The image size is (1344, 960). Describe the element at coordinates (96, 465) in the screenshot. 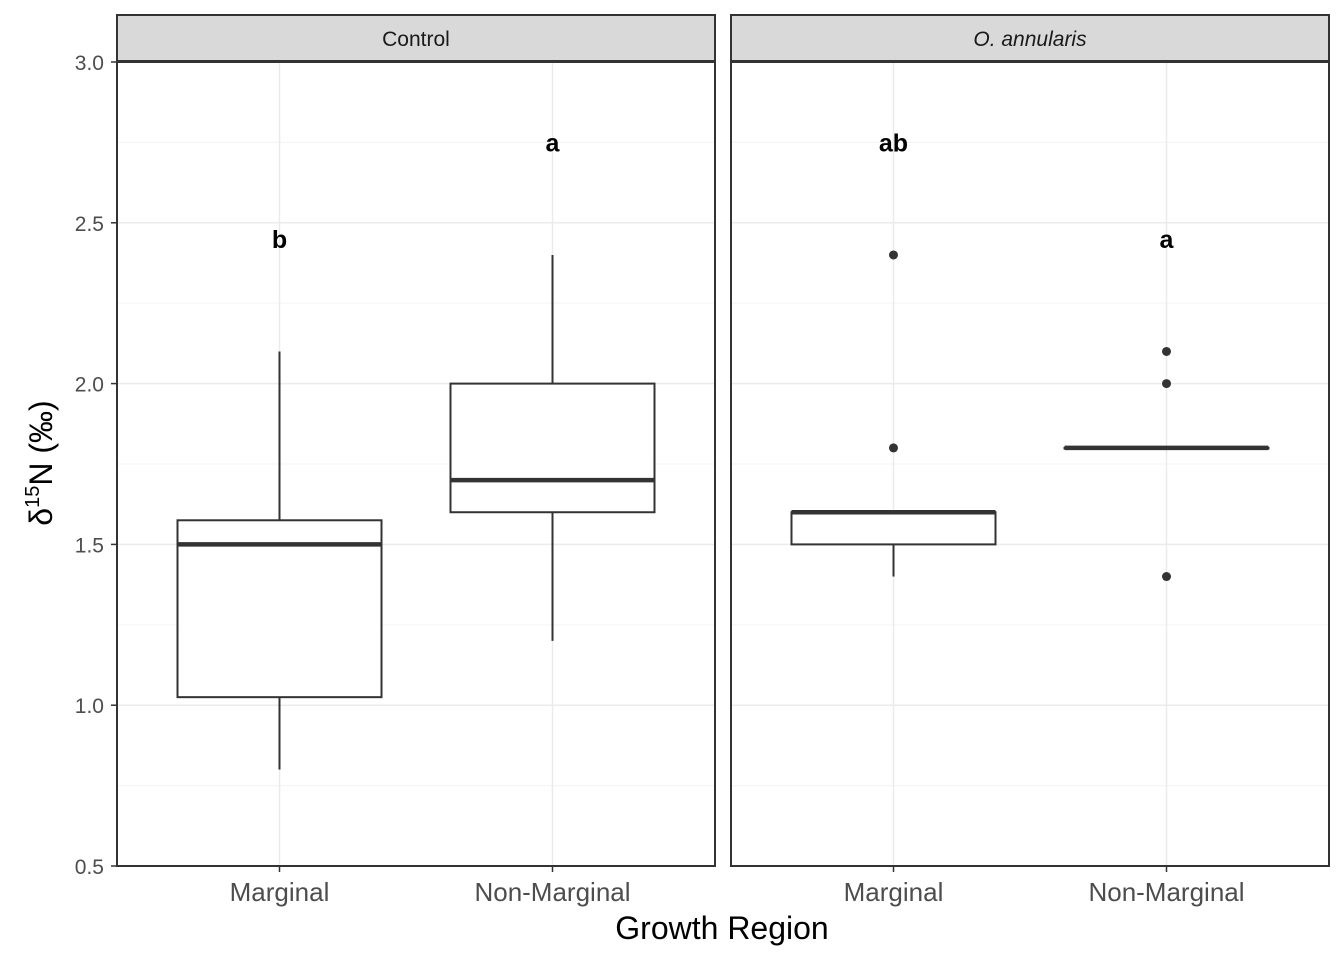

I see `y-axis: 0.5 1.0 1.5 2.0 2.5 3.0` at that location.